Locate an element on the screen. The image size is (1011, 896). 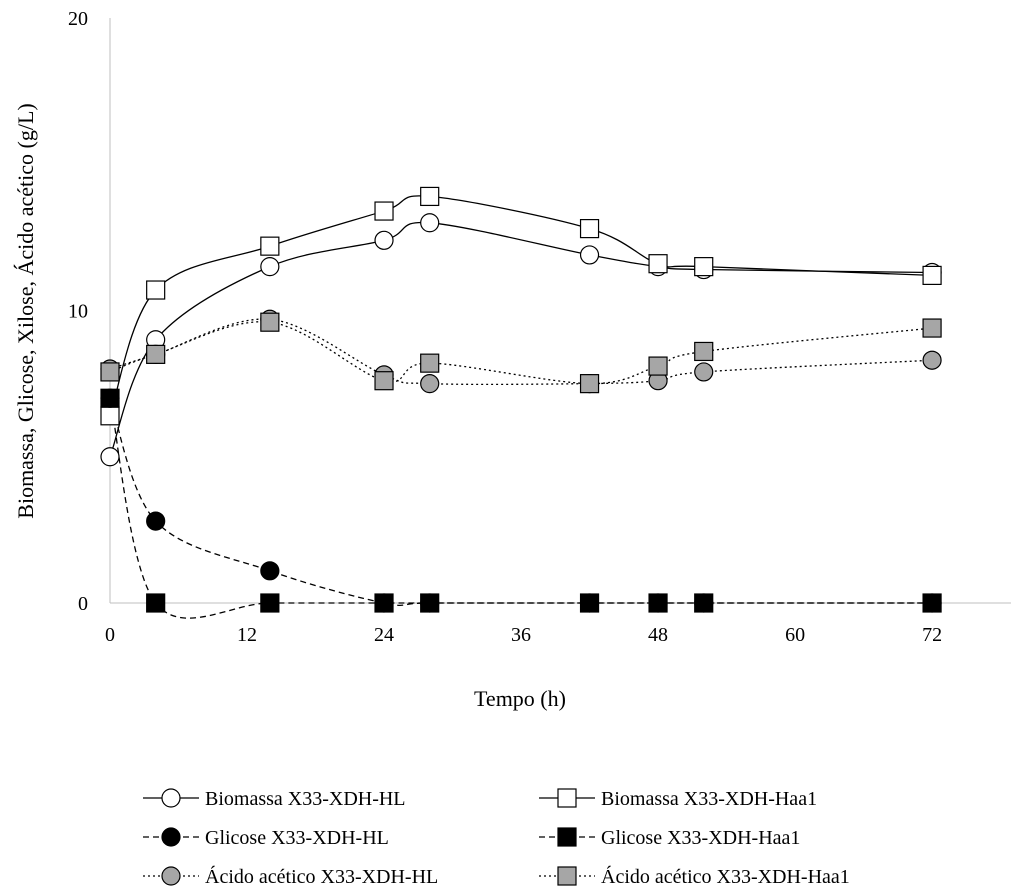
x-axis-title: Tempo (h) is located at coordinates (520, 698).